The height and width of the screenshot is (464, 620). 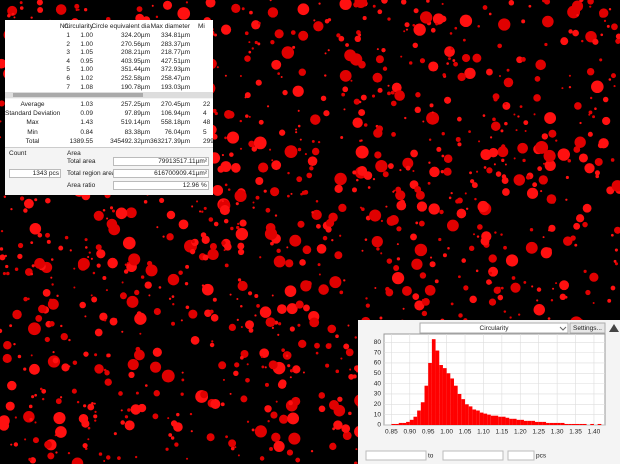 What do you see at coordinates (473, 455) in the screenshot?
I see `range-to-input` at bounding box center [473, 455].